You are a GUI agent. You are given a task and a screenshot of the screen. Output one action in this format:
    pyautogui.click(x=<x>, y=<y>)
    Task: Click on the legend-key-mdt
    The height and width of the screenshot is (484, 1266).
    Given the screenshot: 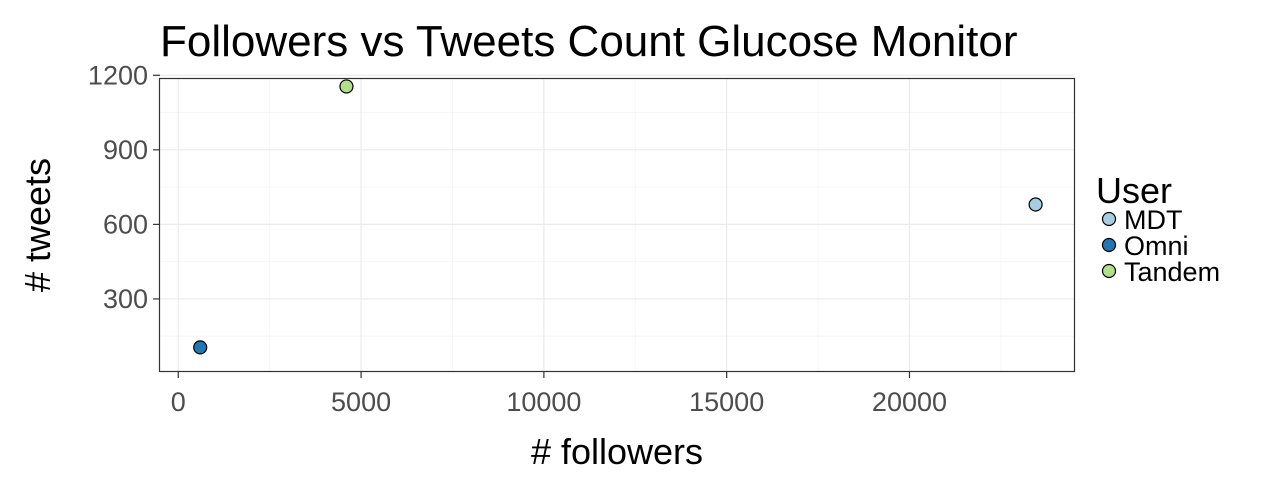 What is the action you would take?
    pyautogui.click(x=1109, y=219)
    